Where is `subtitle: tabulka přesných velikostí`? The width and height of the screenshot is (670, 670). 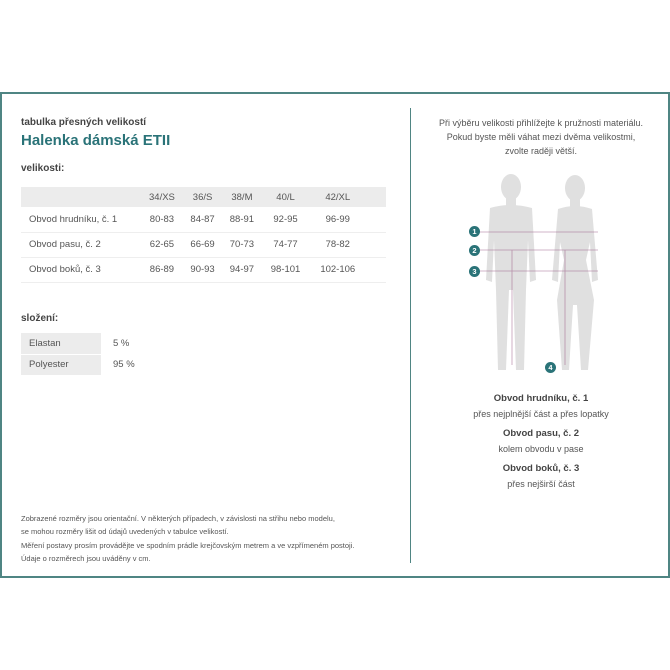
subtitle: tabulka přesných velikostí is located at coordinates (84, 122).